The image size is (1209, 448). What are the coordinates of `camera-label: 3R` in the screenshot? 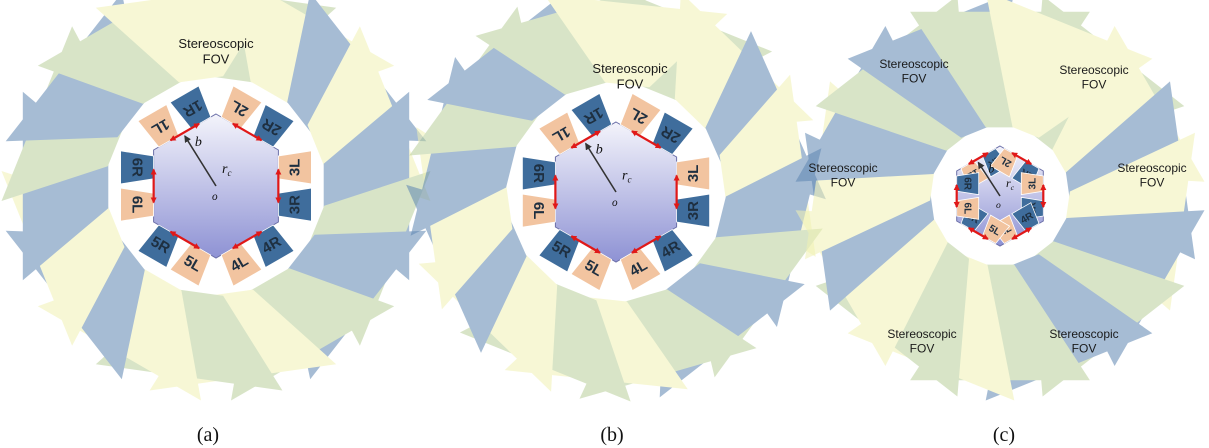 It's located at (295, 204).